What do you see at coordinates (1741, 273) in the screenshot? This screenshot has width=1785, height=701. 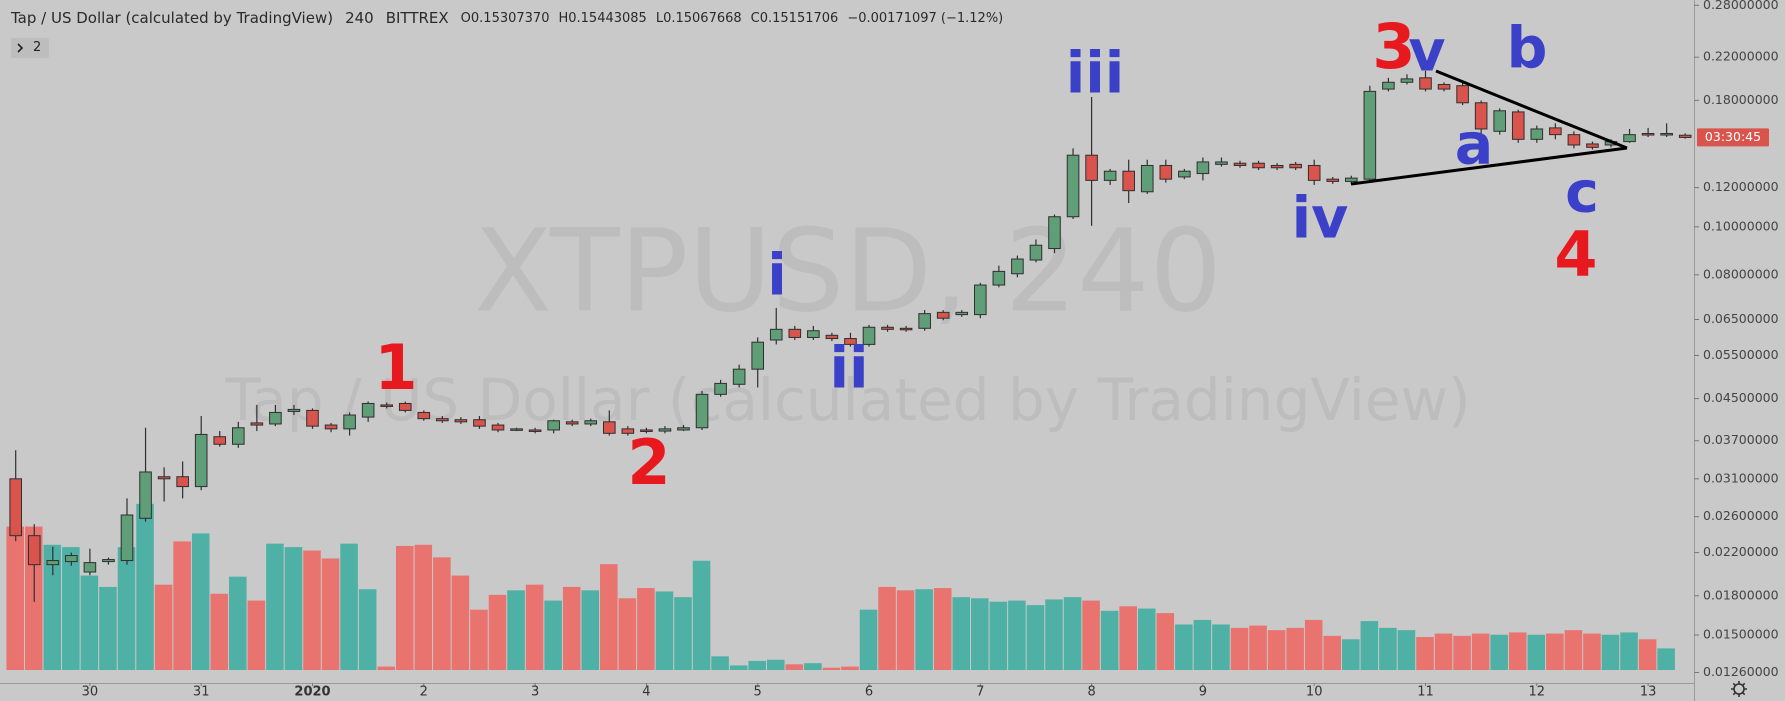 I see `y-tick-label: 0.08000000` at bounding box center [1741, 273].